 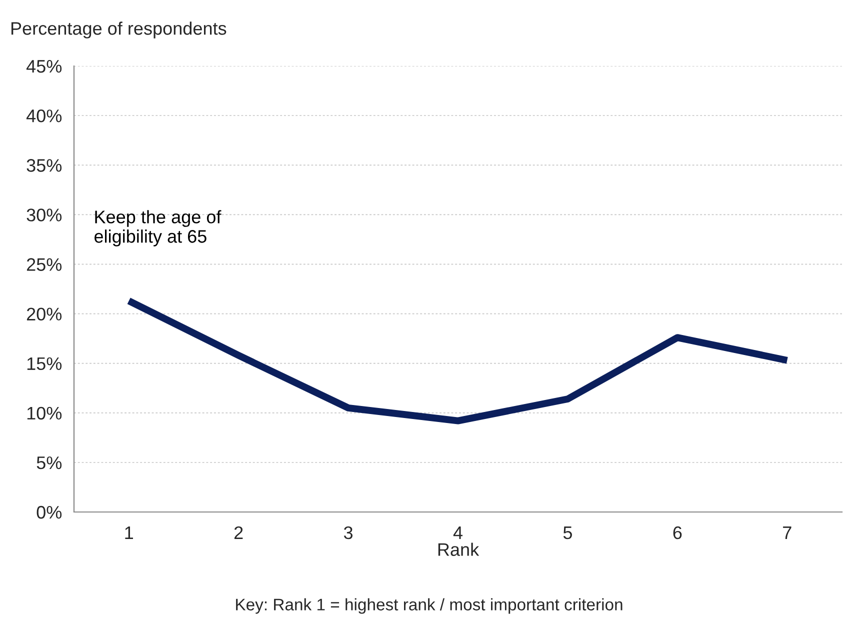 I want to click on y-tick-label: 40%, so click(x=44, y=115).